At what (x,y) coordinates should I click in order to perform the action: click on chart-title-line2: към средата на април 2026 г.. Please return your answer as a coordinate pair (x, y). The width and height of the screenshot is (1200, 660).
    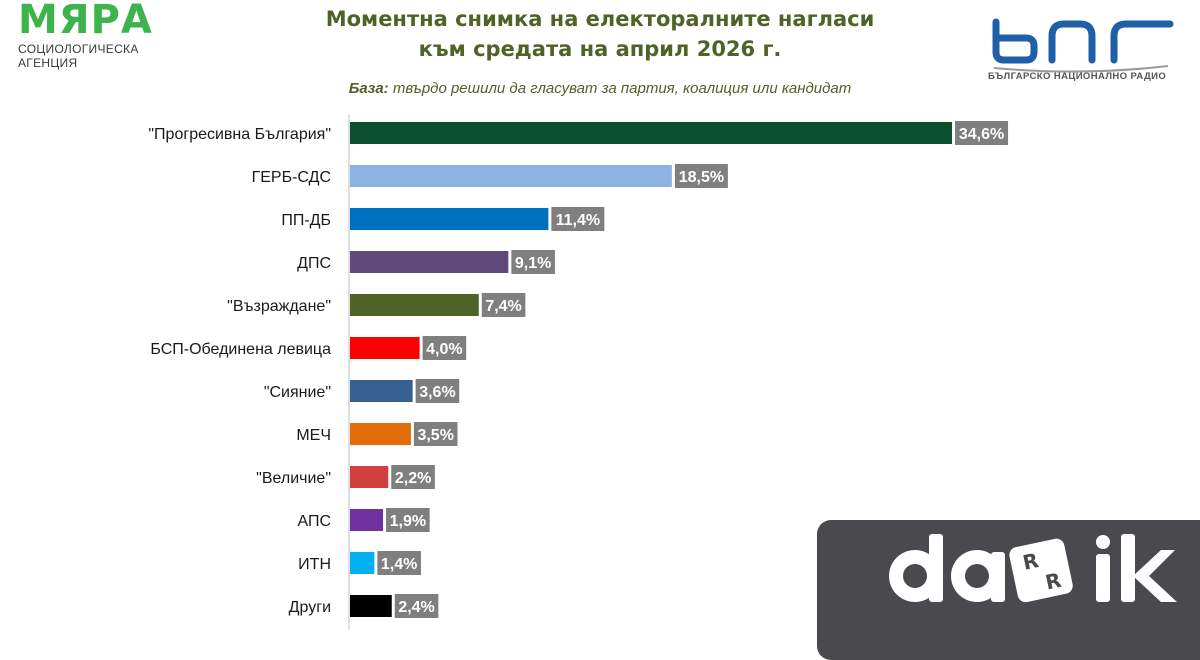
    Looking at the image, I should click on (600, 49).